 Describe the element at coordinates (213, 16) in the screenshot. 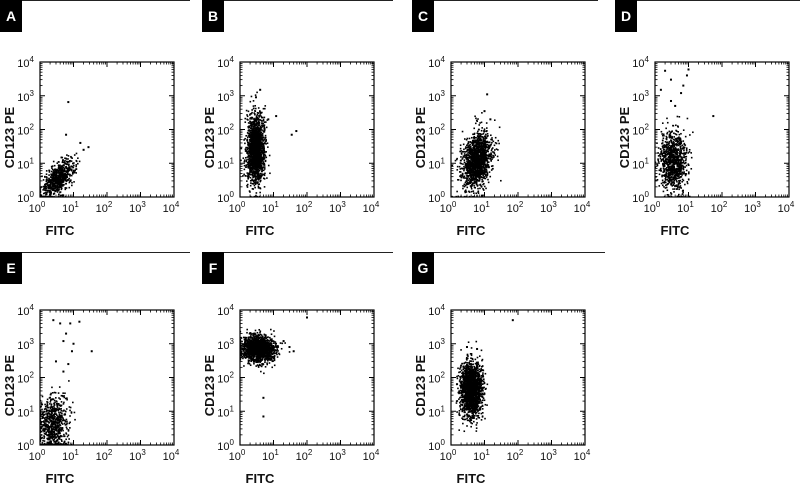

I see `panel-letter: B` at that location.